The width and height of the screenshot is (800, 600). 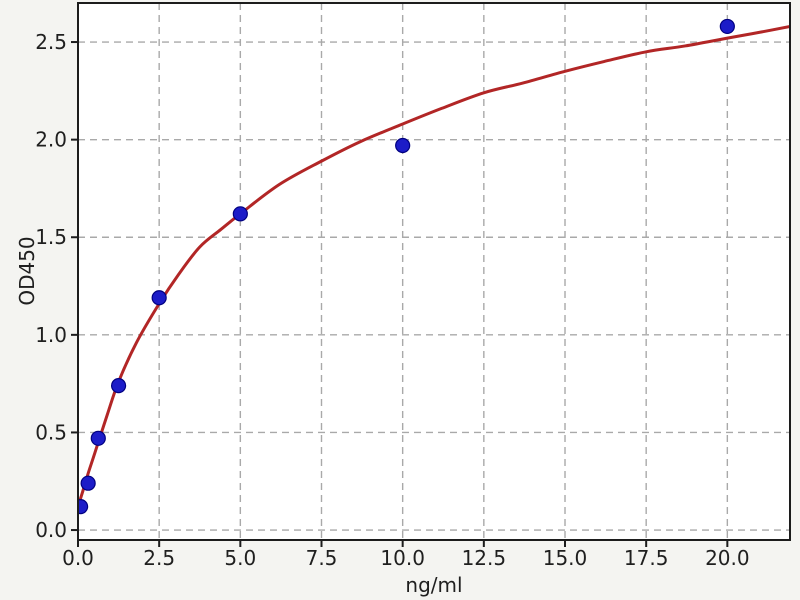 I want to click on x-tick-label: 15.0, so click(x=565, y=558).